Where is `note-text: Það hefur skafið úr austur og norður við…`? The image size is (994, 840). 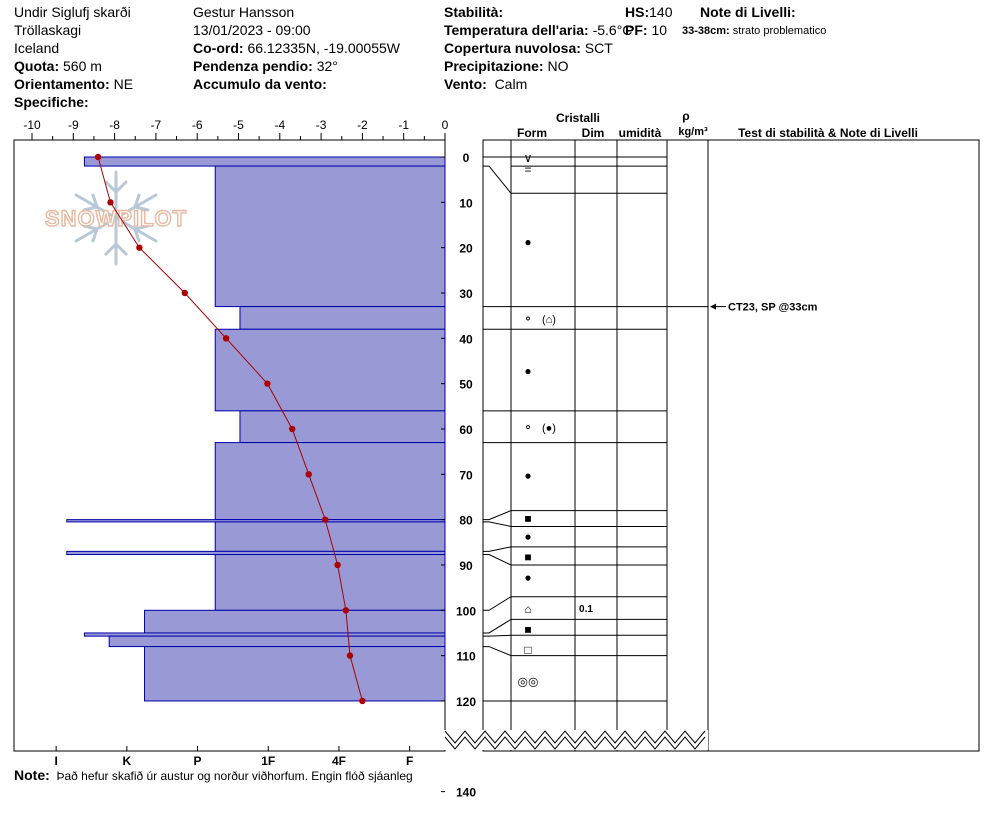 note-text: Það hefur skafið úr austur og norður við… is located at coordinates (234, 776).